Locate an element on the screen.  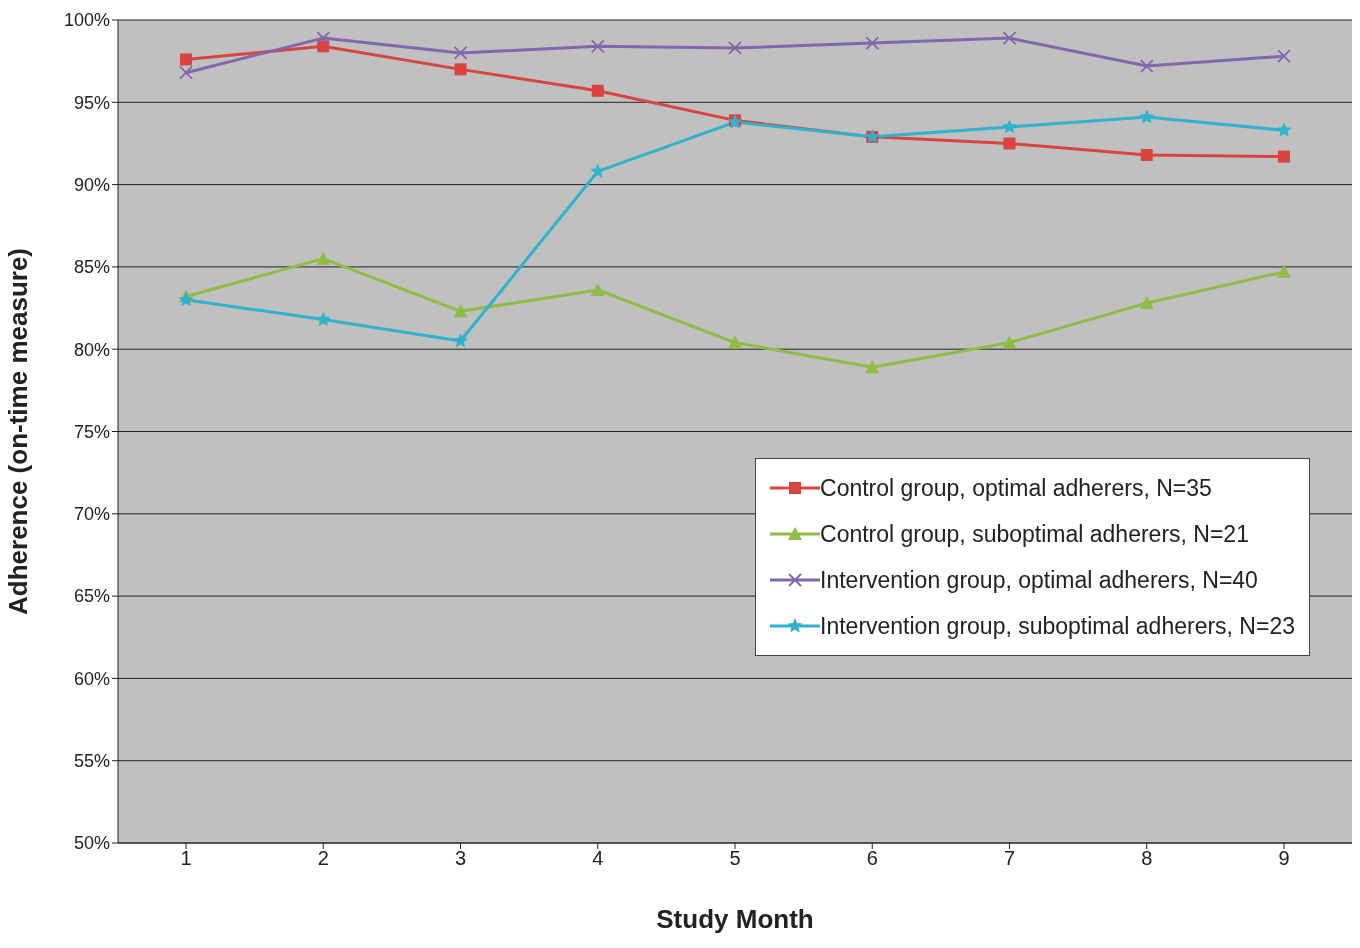
x-tick-label: 3 is located at coordinates (460, 858).